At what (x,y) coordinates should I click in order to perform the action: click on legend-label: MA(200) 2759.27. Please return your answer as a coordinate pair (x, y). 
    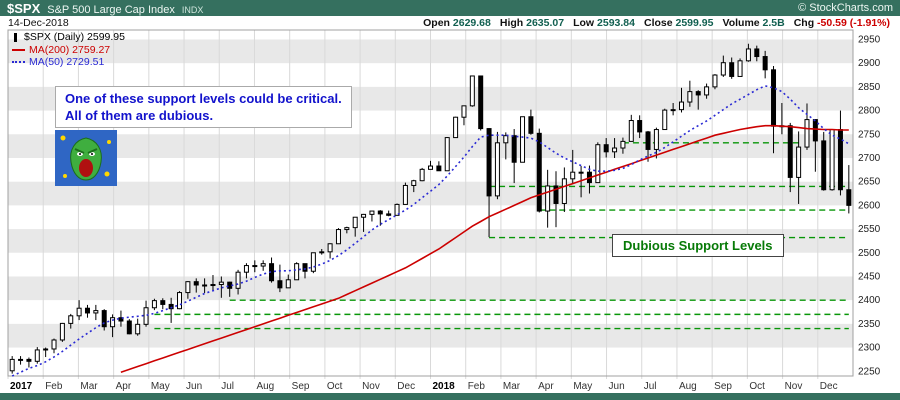
    Looking at the image, I should click on (70, 49).